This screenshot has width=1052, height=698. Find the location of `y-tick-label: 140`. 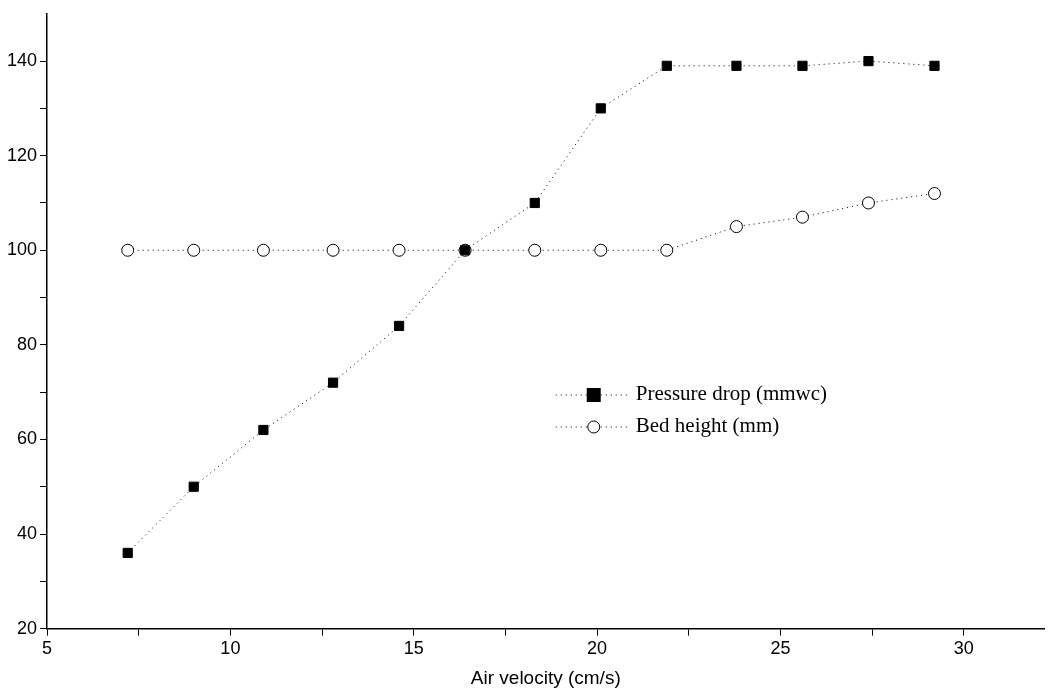

y-tick-label: 140 is located at coordinates (22, 60).